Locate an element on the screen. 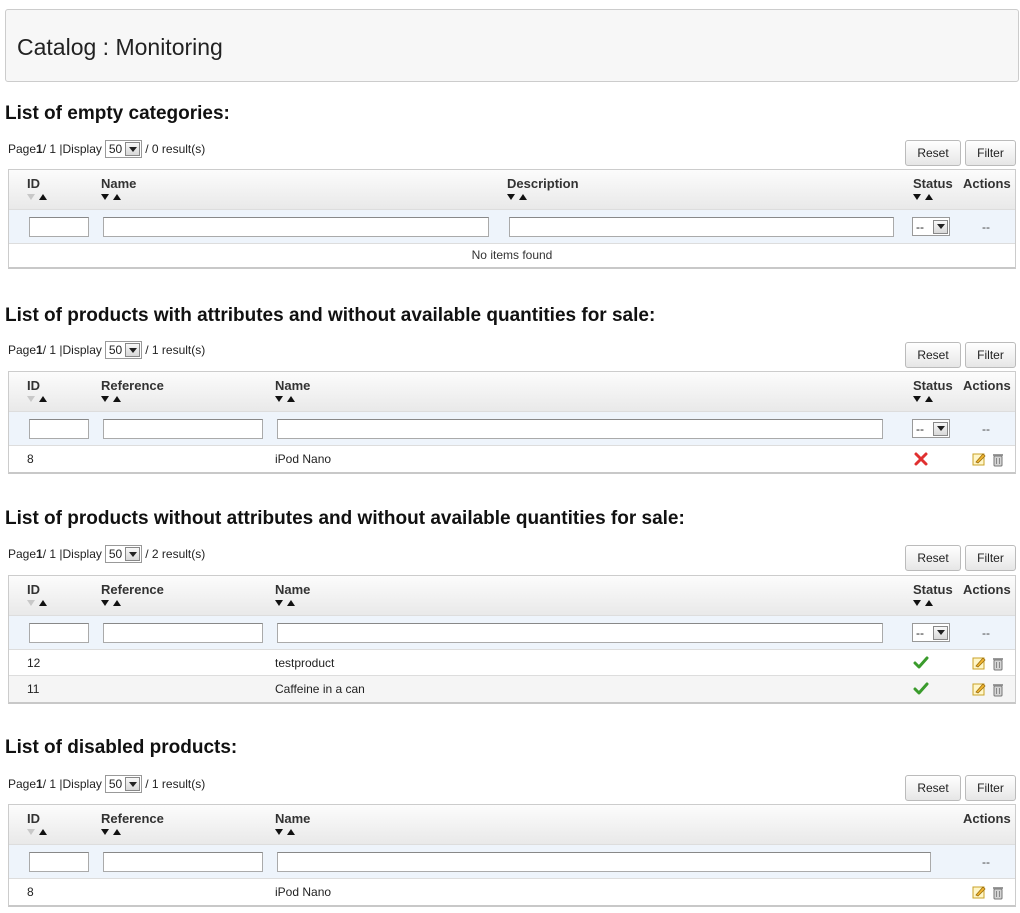 This screenshot has height=913, width=1020. table-row: 12 testproduct is located at coordinates (512, 663).